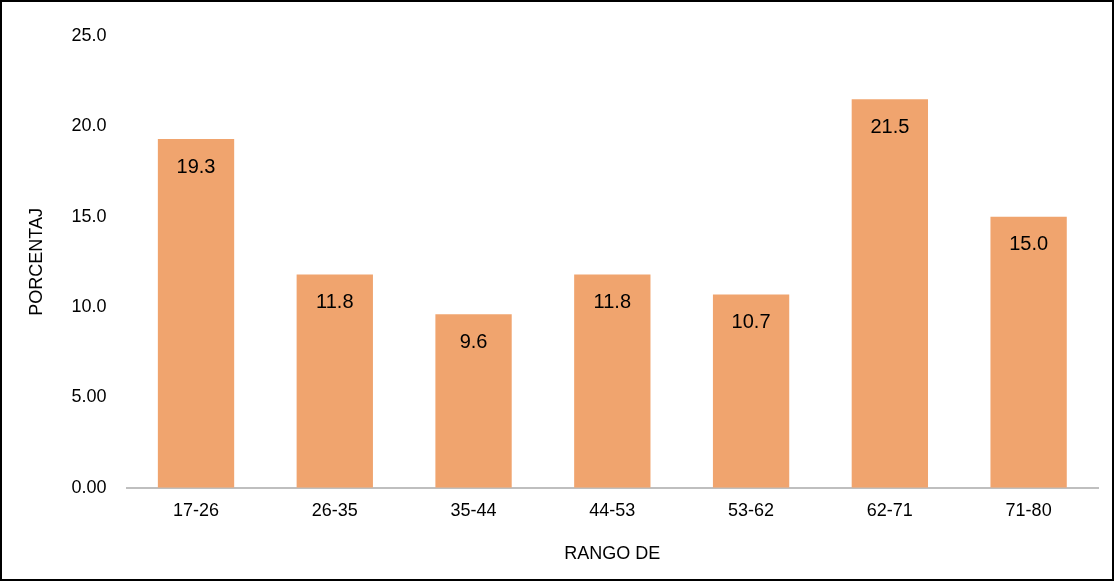 This screenshot has height=581, width=1114. What do you see at coordinates (334, 509) in the screenshot?
I see `x-tick-label: 26-35` at bounding box center [334, 509].